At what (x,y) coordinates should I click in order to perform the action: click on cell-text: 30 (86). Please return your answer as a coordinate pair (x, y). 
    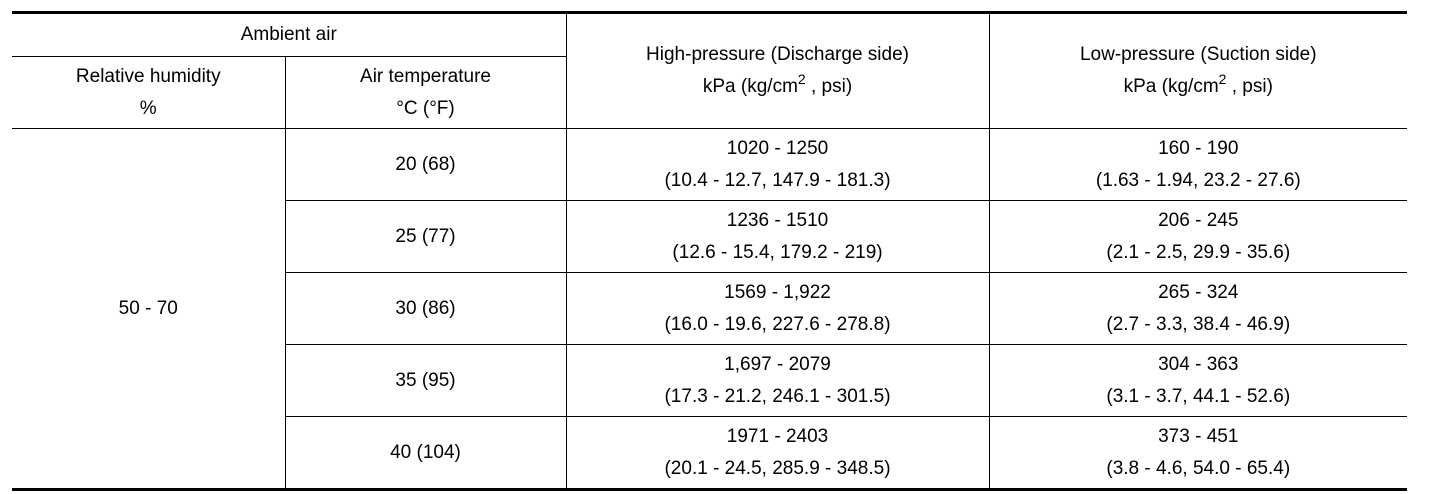
    Looking at the image, I should click on (425, 308).